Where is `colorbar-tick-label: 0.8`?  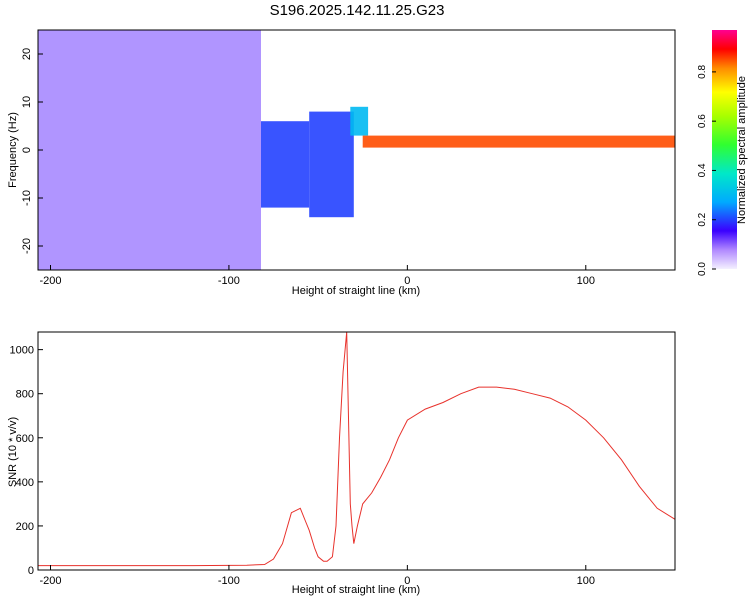
colorbar-tick-label: 0.8 is located at coordinates (702, 71).